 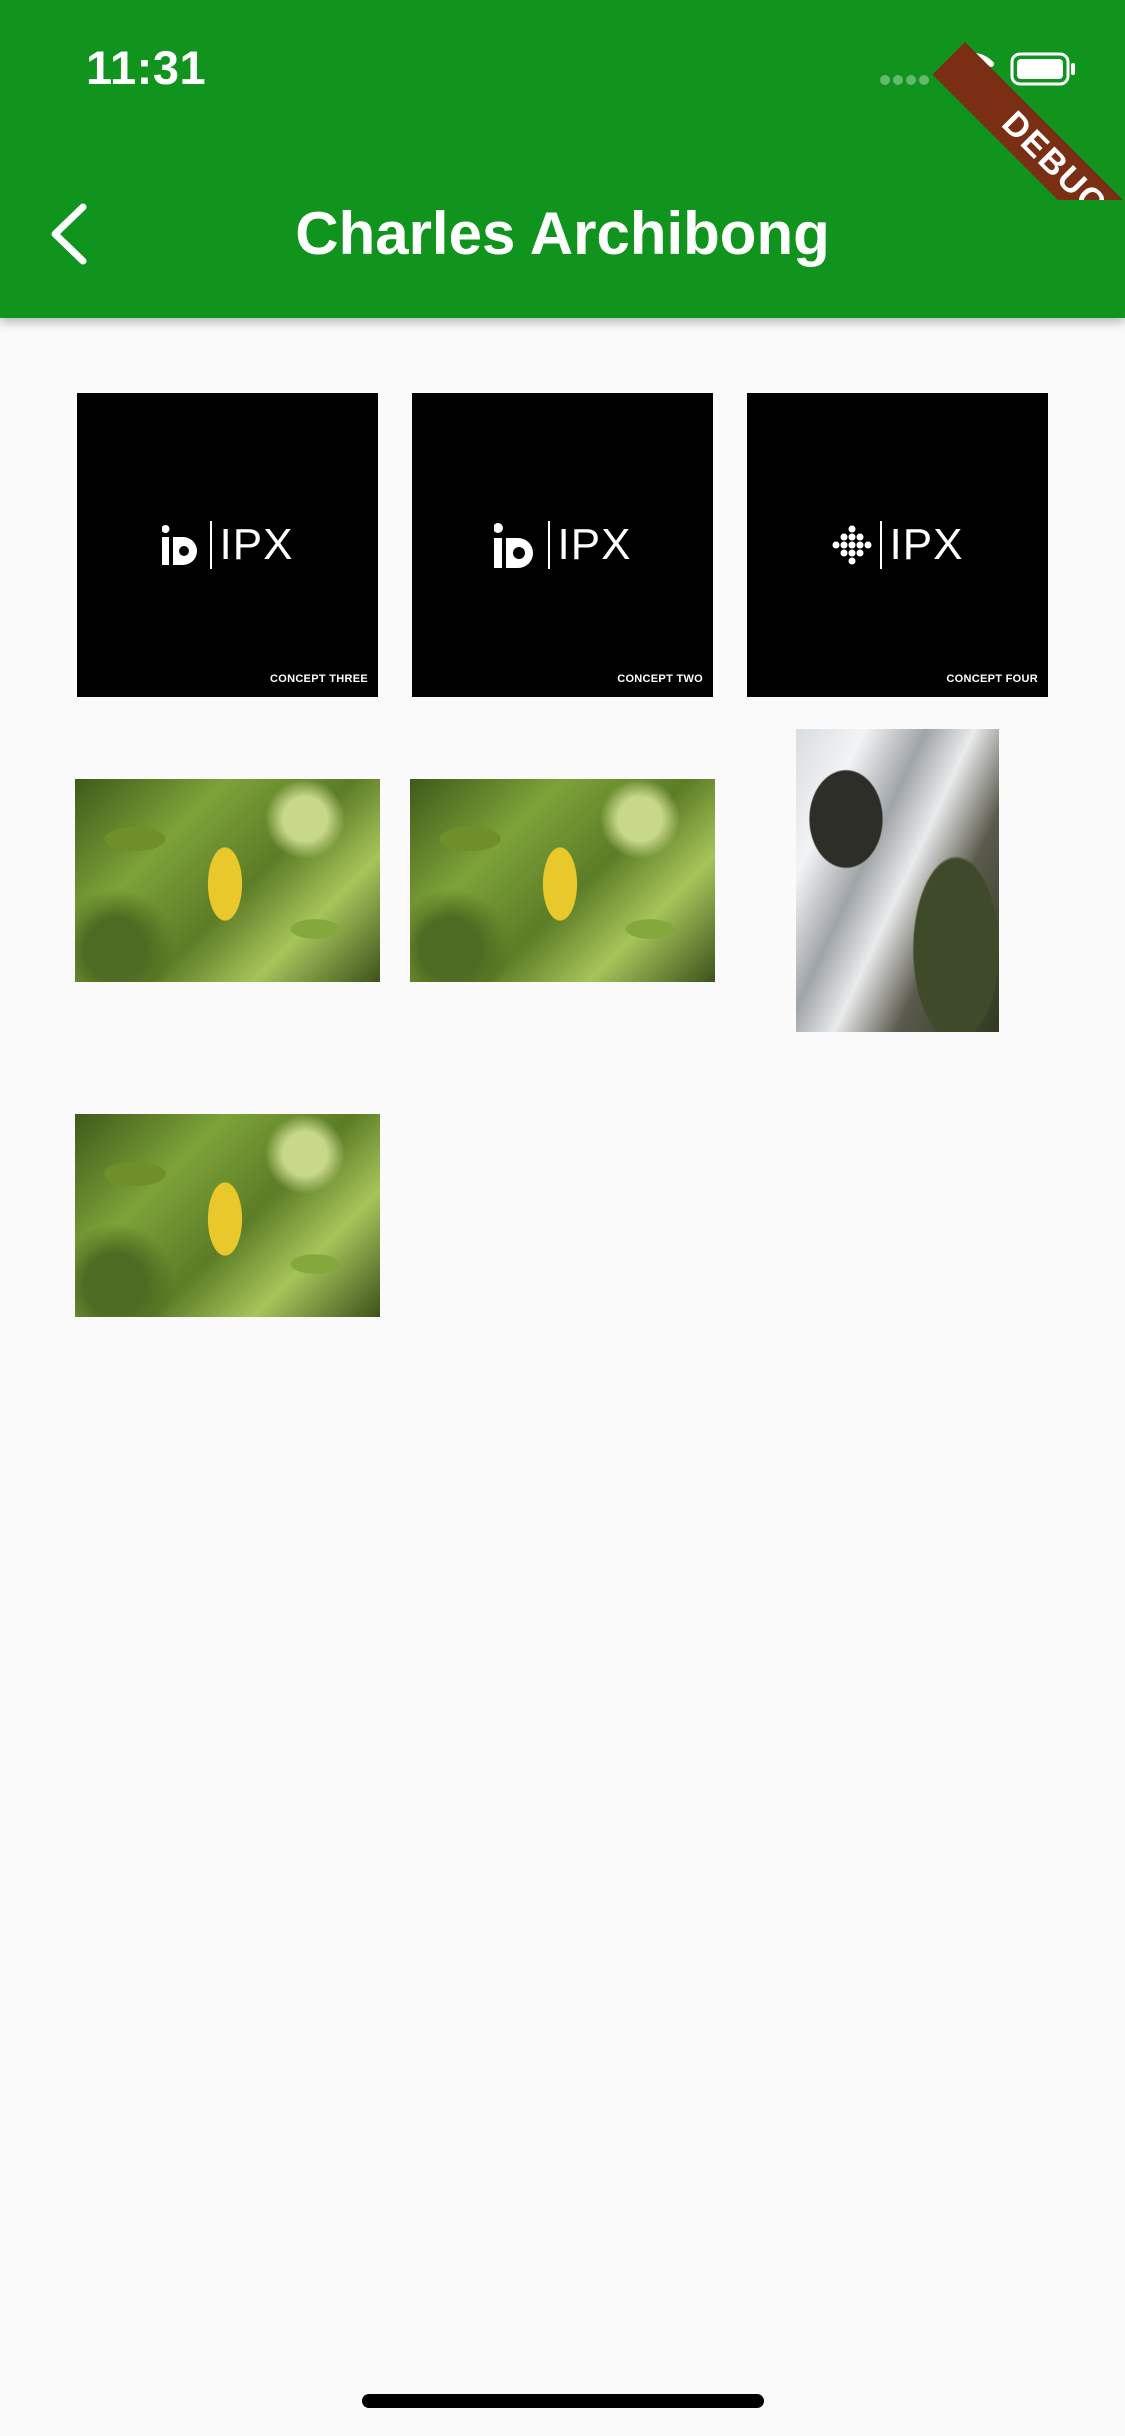 What do you see at coordinates (660, 679) in the screenshot?
I see `concept-label: CONCEPT TWO` at bounding box center [660, 679].